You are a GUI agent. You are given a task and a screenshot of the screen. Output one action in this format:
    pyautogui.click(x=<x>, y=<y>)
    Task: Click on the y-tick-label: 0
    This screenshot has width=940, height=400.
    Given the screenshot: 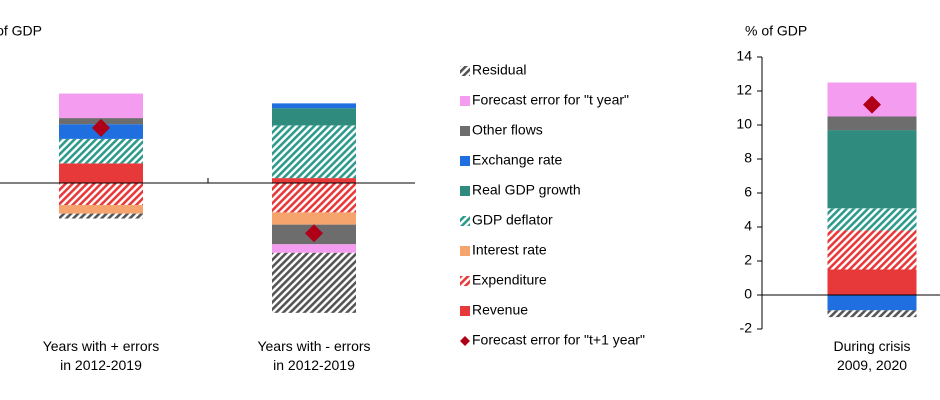 What is the action you would take?
    pyautogui.click(x=748, y=294)
    